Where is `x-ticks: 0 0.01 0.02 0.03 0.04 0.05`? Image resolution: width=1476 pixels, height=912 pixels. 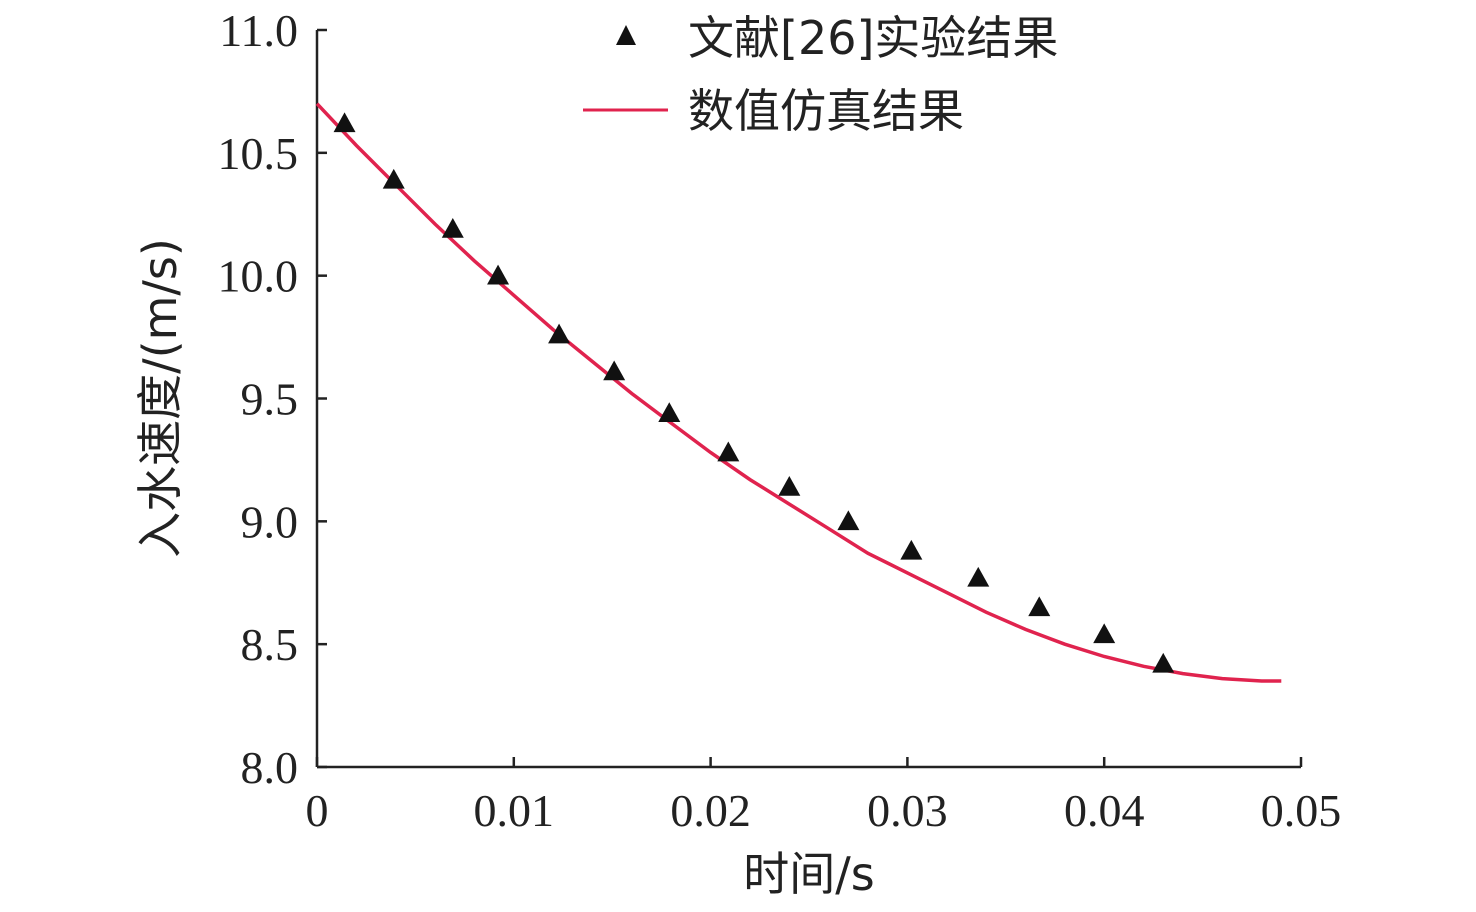
x-ticks: 0 0.01 0.02 0.03 0.04 0.05 is located at coordinates (824, 796).